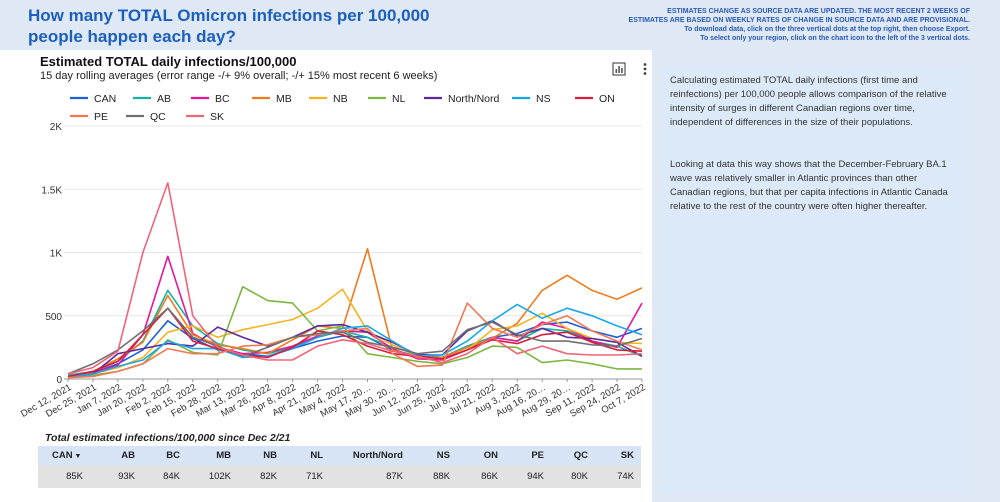  I want to click on sort-desc-icon: ▼, so click(77, 456).